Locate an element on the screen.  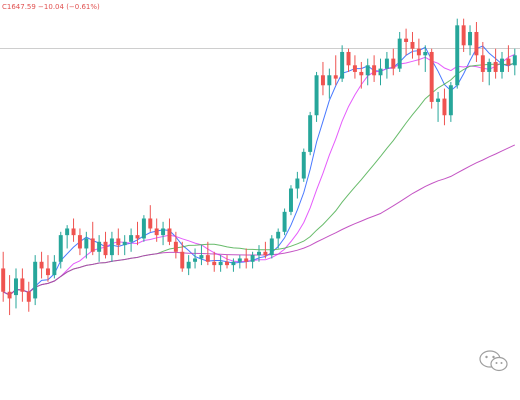
wechat-logo-icon is located at coordinates (493, 361).